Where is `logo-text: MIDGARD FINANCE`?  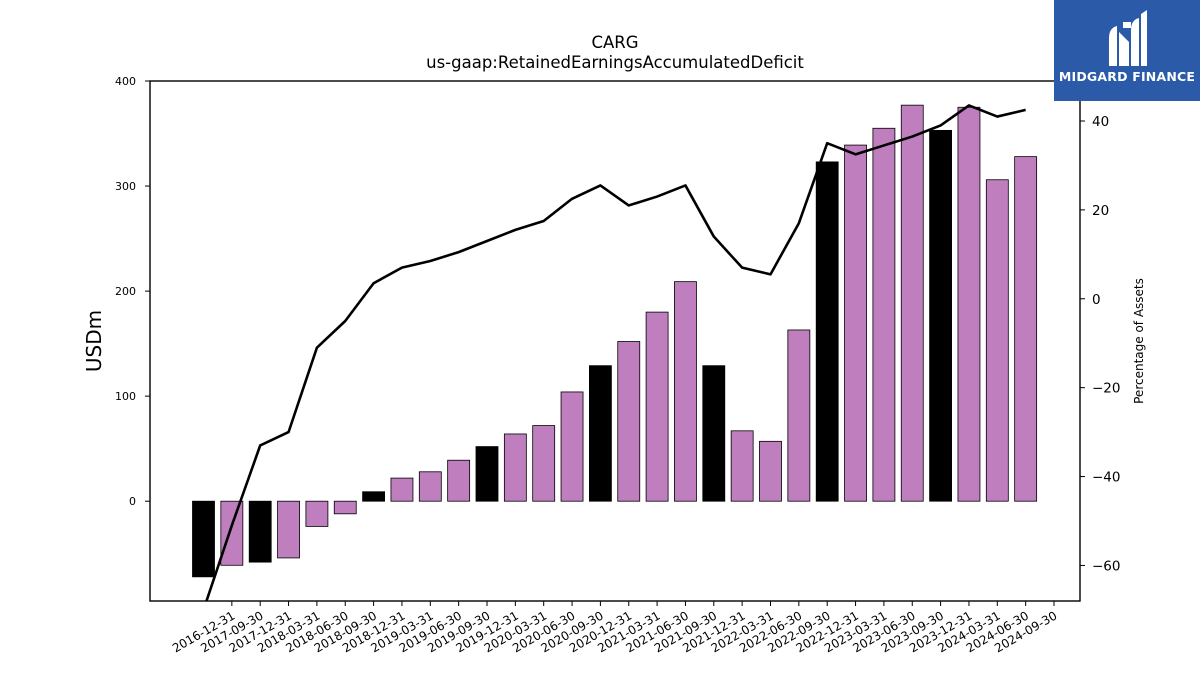
logo-text: MIDGARD FINANCE is located at coordinates (1127, 76).